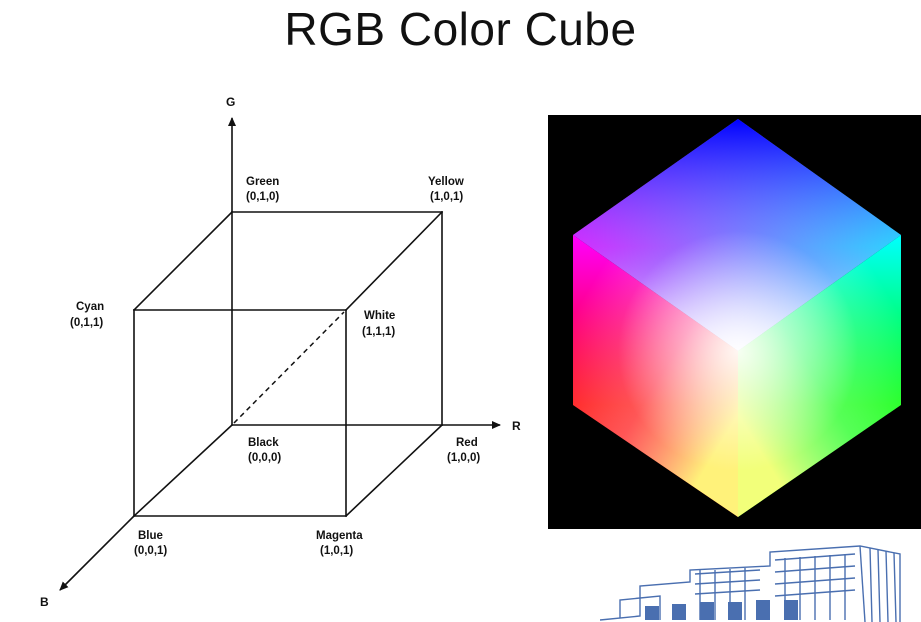 The image size is (921, 622). I want to click on edge-red-magenta, so click(394, 470).